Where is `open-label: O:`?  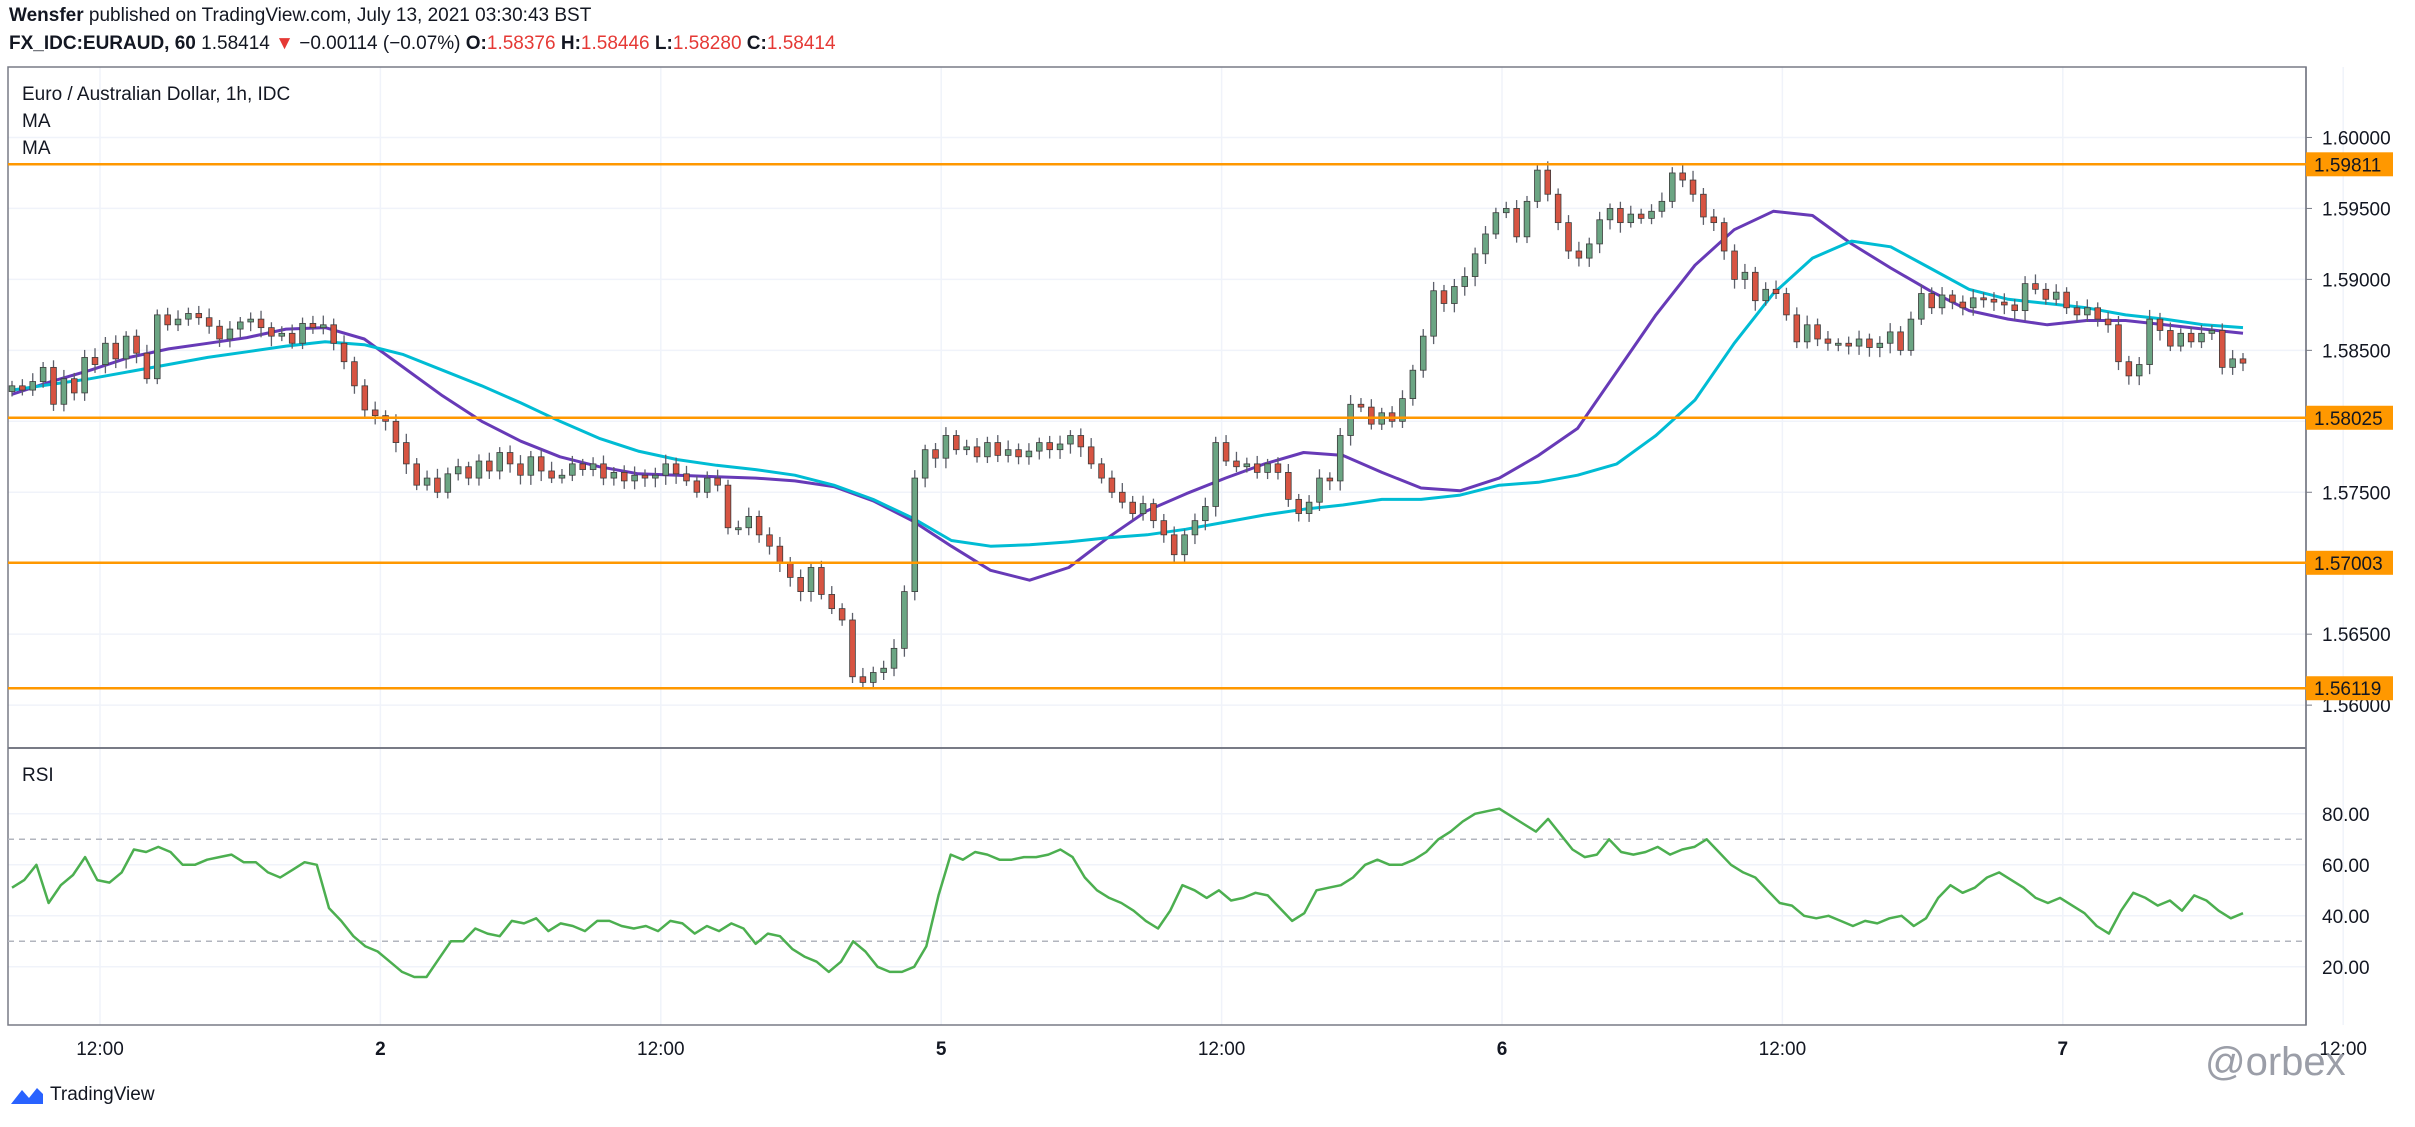 open-label: O: is located at coordinates (476, 43).